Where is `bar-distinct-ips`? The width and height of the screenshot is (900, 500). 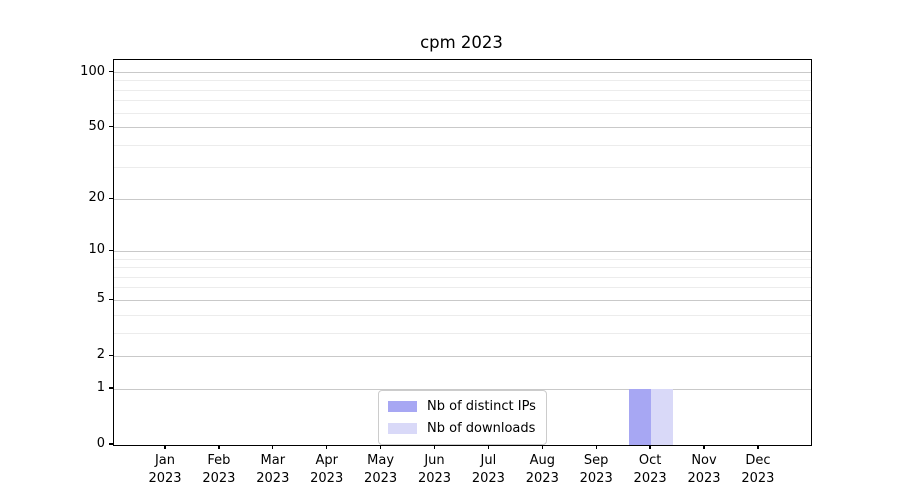 bar-distinct-ips is located at coordinates (640, 417).